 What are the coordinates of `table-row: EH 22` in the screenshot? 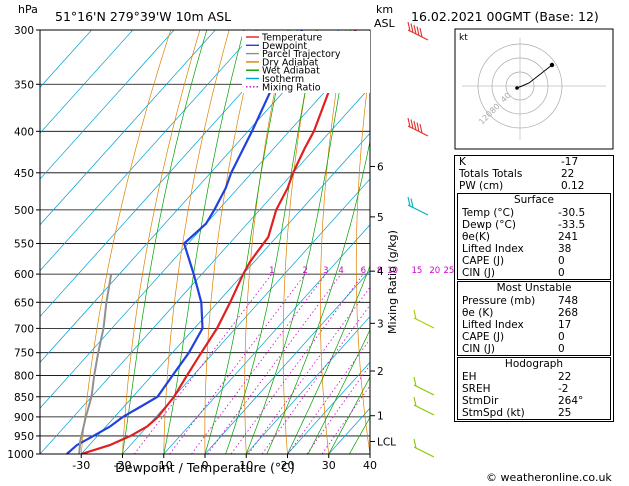 It's located at (534, 377).